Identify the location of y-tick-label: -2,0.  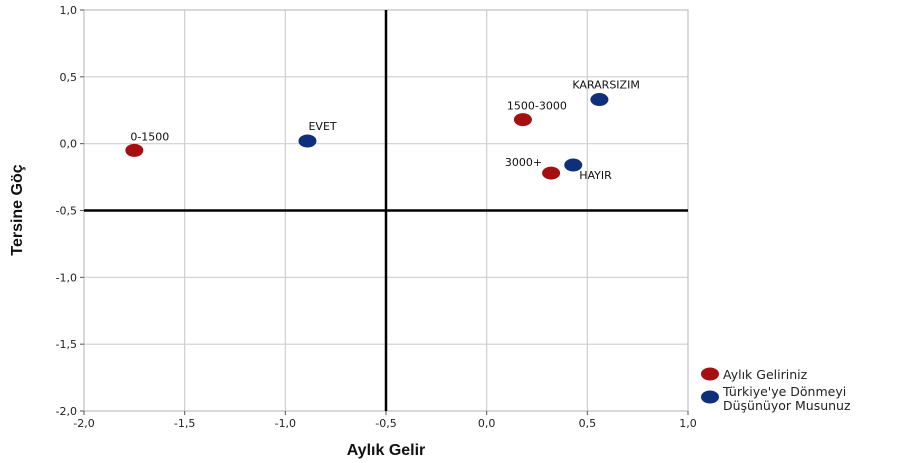
(66, 411).